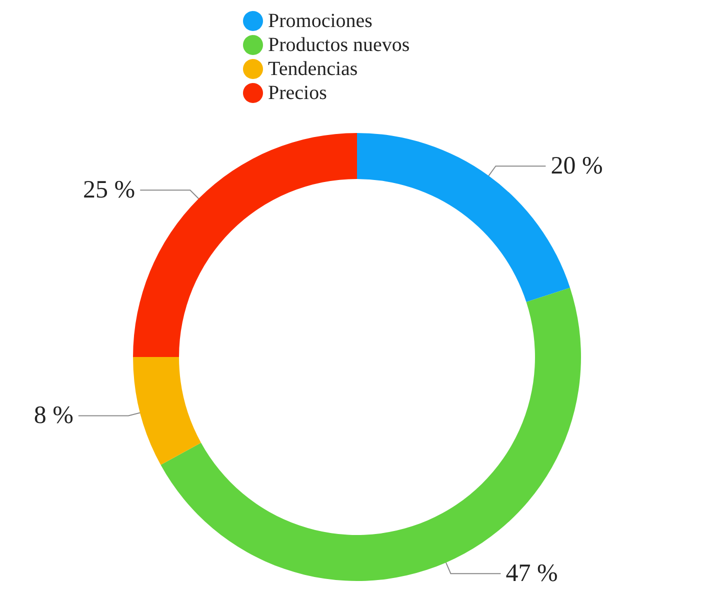 This screenshot has height=598, width=706. What do you see at coordinates (532, 574) in the screenshot?
I see `data-label: 47 %` at bounding box center [532, 574].